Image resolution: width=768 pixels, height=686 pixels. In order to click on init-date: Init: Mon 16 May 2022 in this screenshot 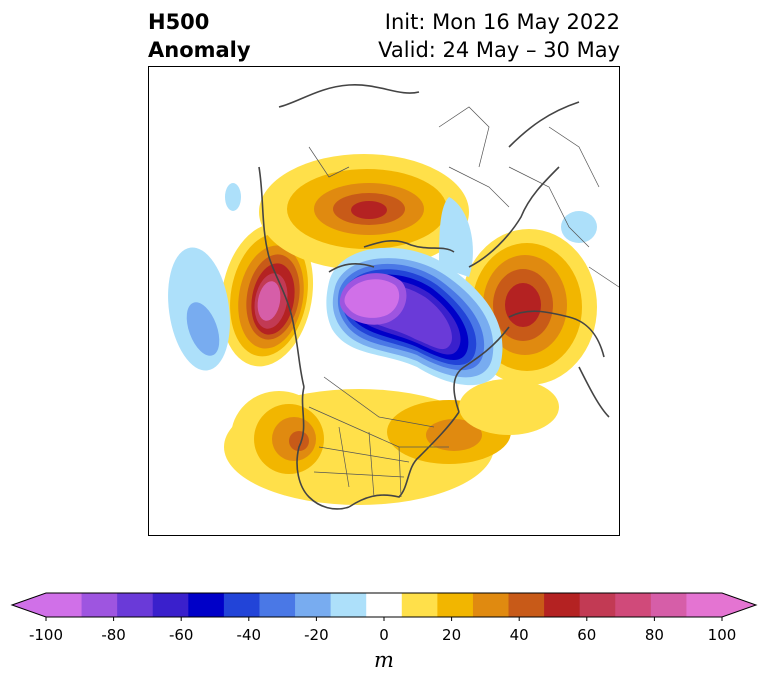, I will do `click(502, 22)`.